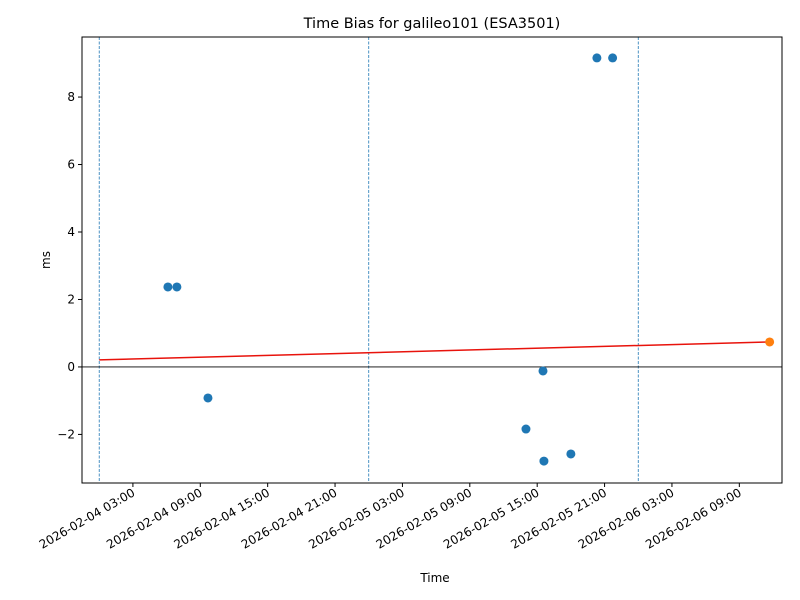 The height and width of the screenshot is (600, 800). What do you see at coordinates (434, 578) in the screenshot?
I see `x-axis-label: Time` at bounding box center [434, 578].